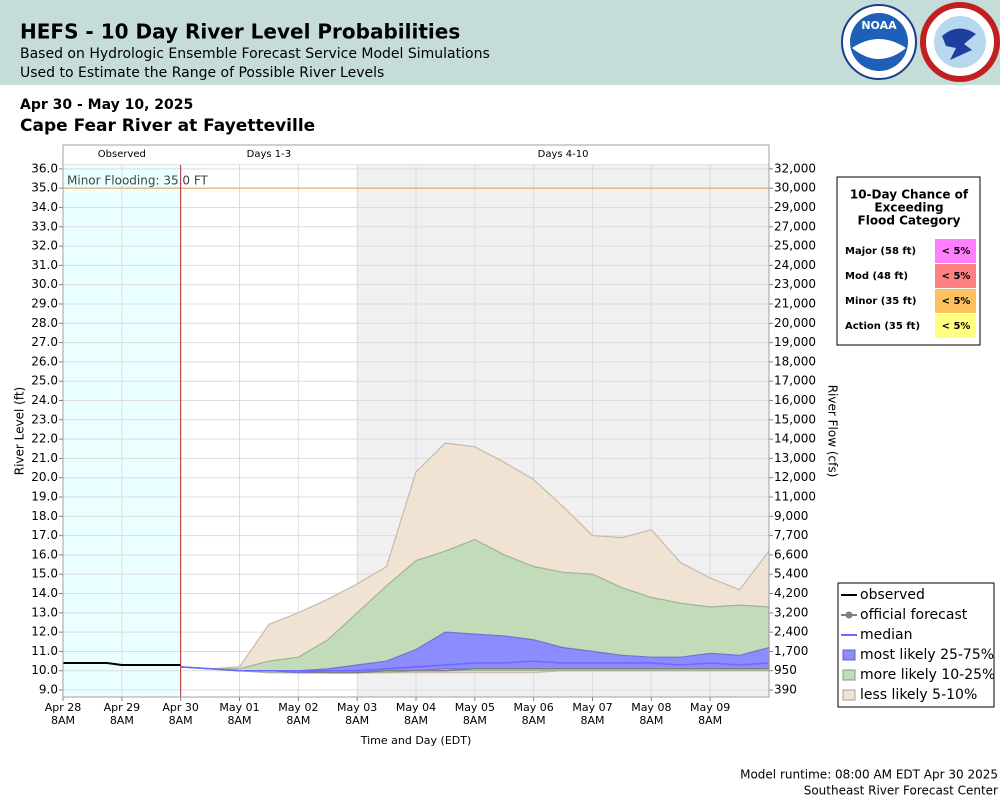 Image resolution: width=1000 pixels, height=800 pixels. What do you see at coordinates (44, 168) in the screenshot?
I see `y-tick-label: 36.0` at bounding box center [44, 168].